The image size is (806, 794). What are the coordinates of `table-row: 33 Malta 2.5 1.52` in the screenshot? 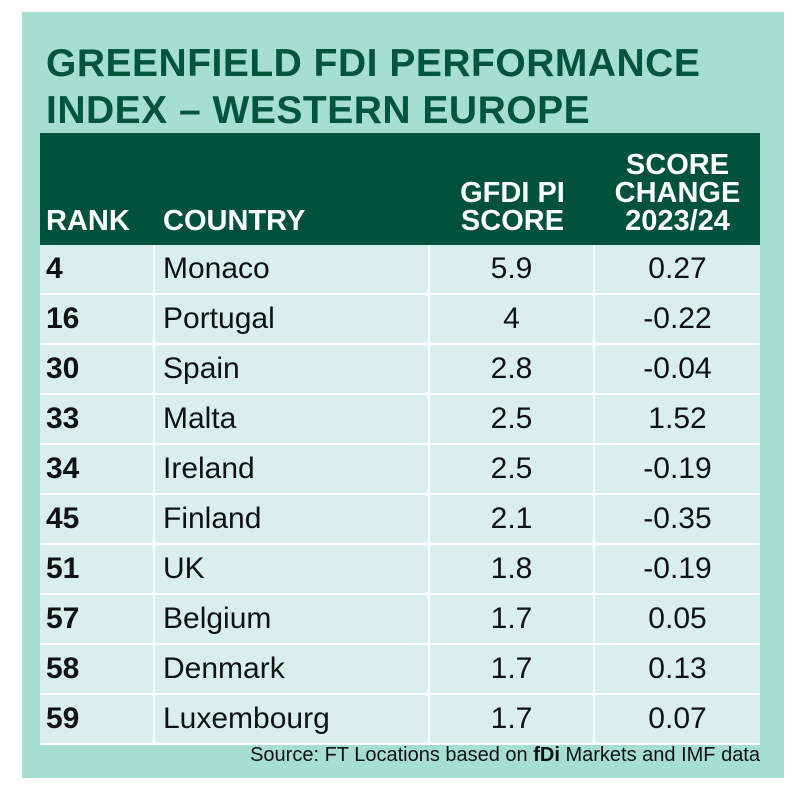 It's located at (400, 420).